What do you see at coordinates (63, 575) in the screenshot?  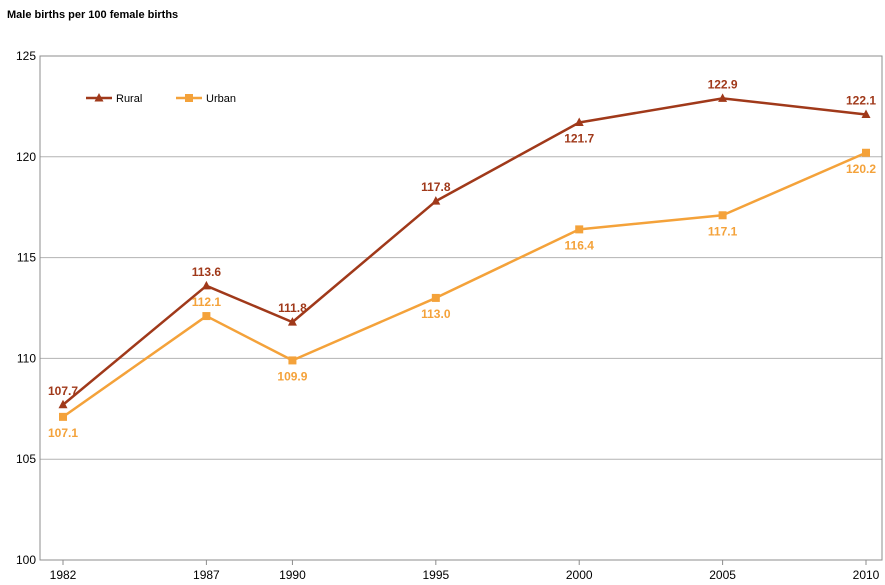 I see `x-tick-label: 1982` at bounding box center [63, 575].